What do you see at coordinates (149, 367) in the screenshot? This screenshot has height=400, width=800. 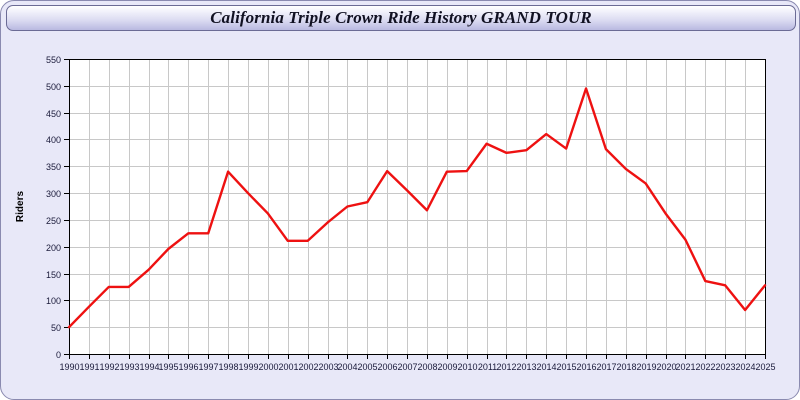 I see `x-tick-label: 1994` at bounding box center [149, 367].